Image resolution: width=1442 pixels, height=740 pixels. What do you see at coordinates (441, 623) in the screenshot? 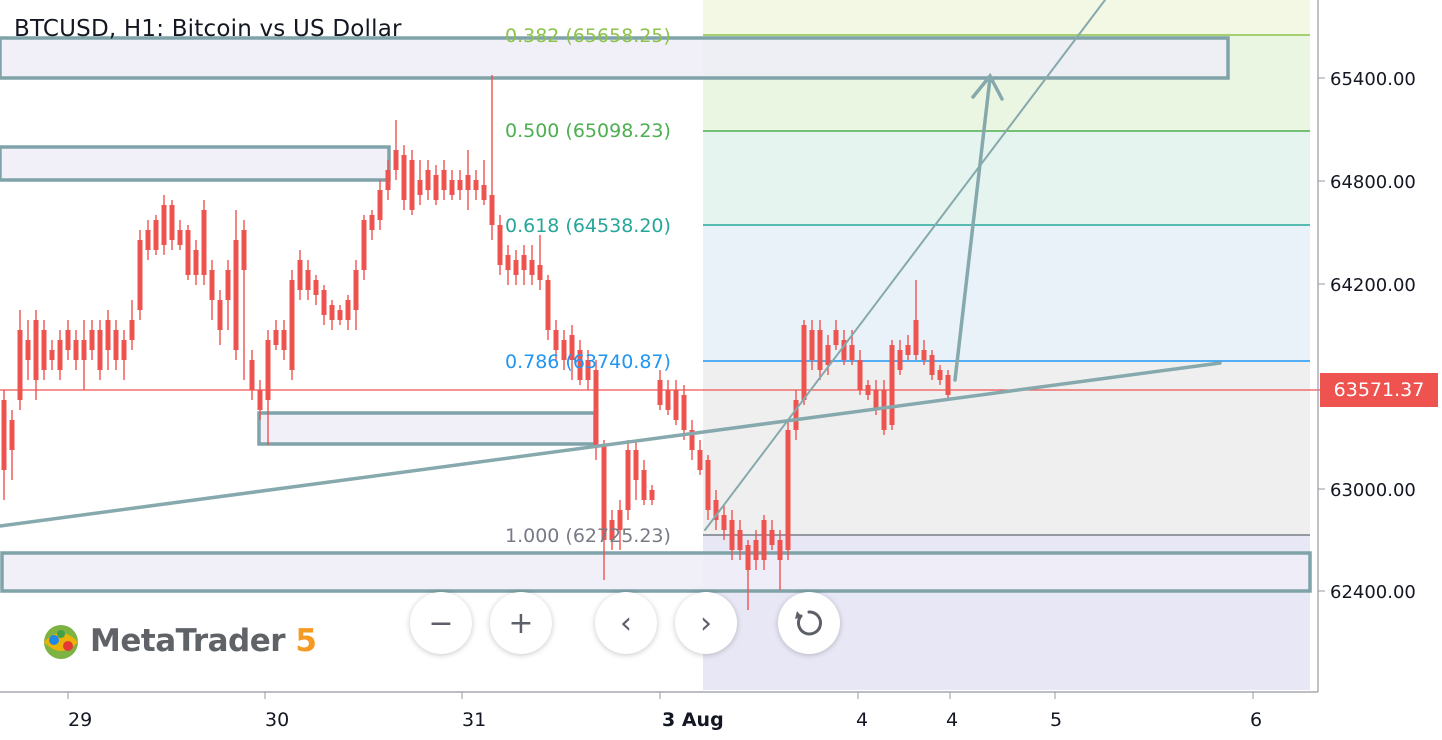
I see `zoom-out-button: −` at bounding box center [441, 623].